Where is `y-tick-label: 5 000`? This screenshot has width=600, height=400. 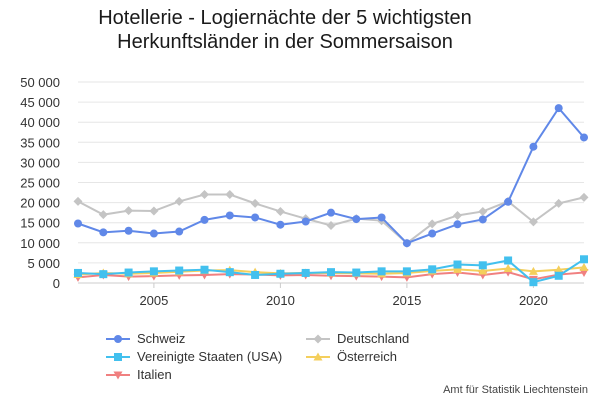 y-tick-label: 5 000 is located at coordinates (43, 263).